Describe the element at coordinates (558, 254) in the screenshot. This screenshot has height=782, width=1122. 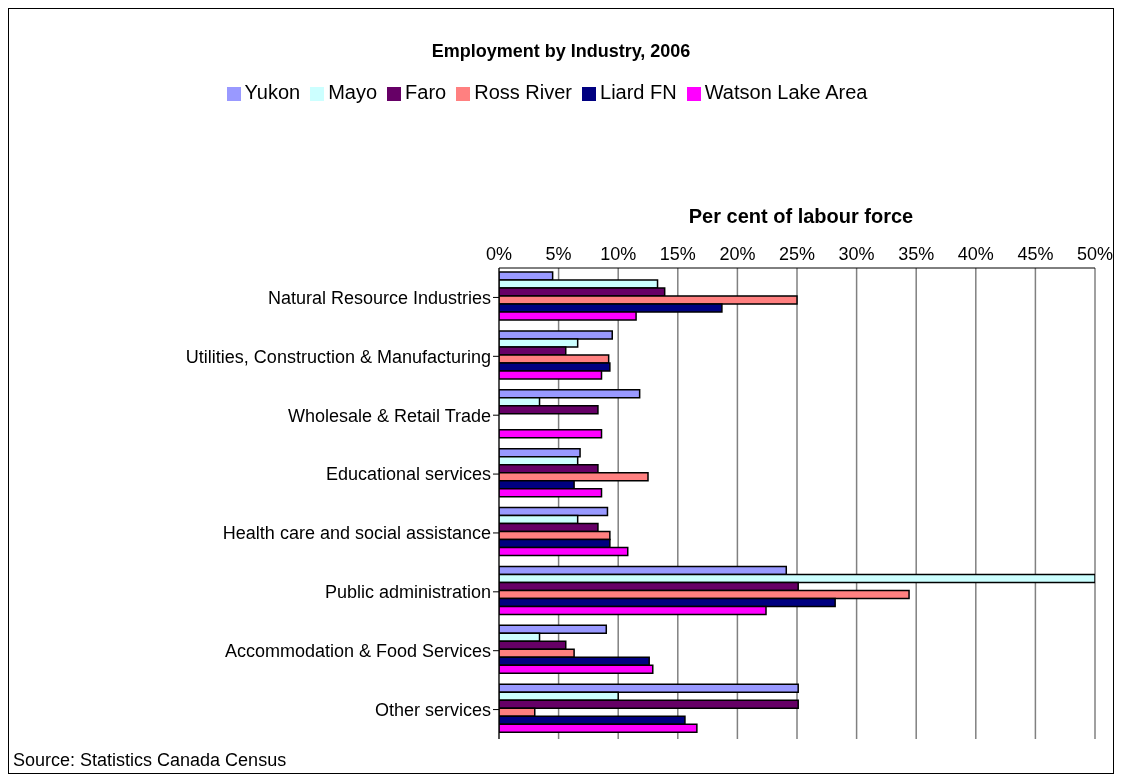
I see `x-tick-label: 5%` at that location.